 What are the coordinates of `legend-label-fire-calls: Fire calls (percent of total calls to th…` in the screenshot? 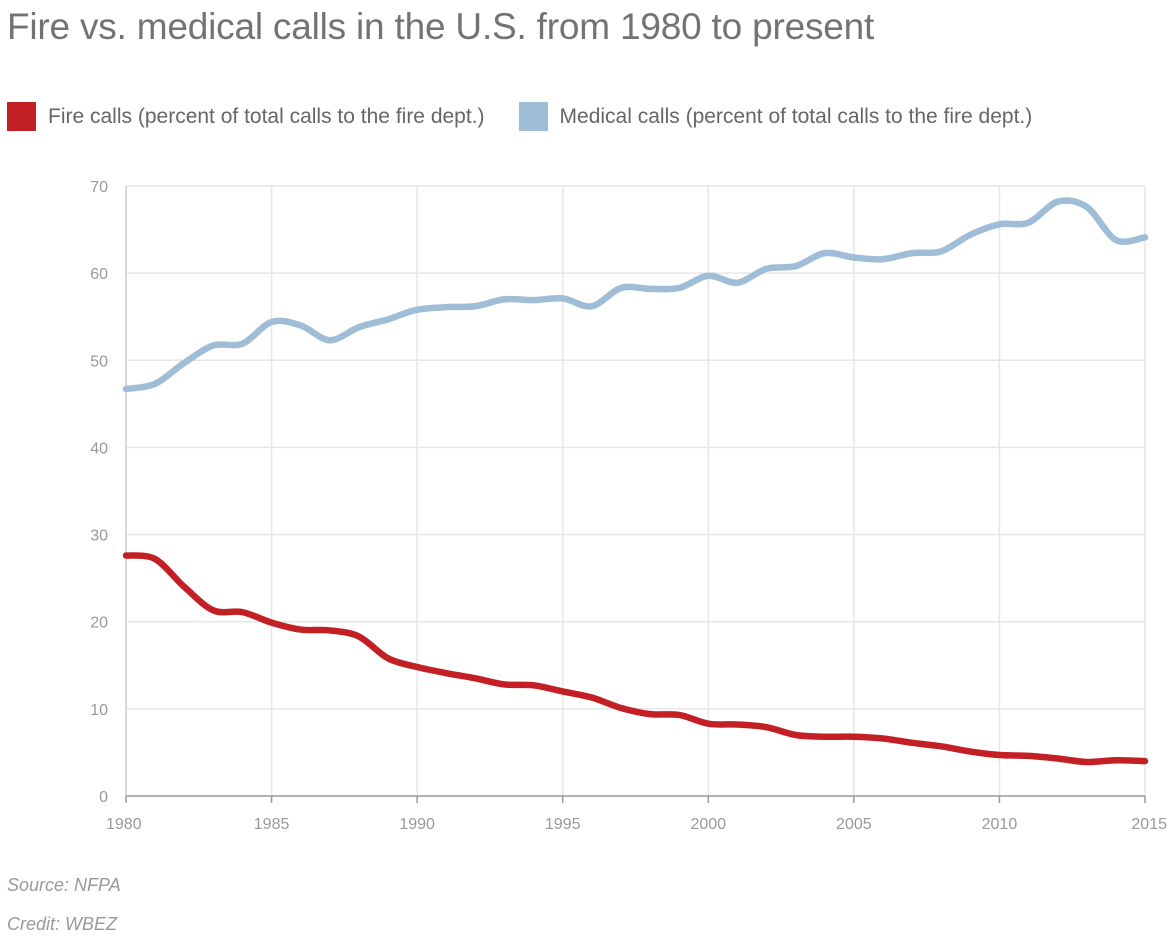 It's located at (266, 116).